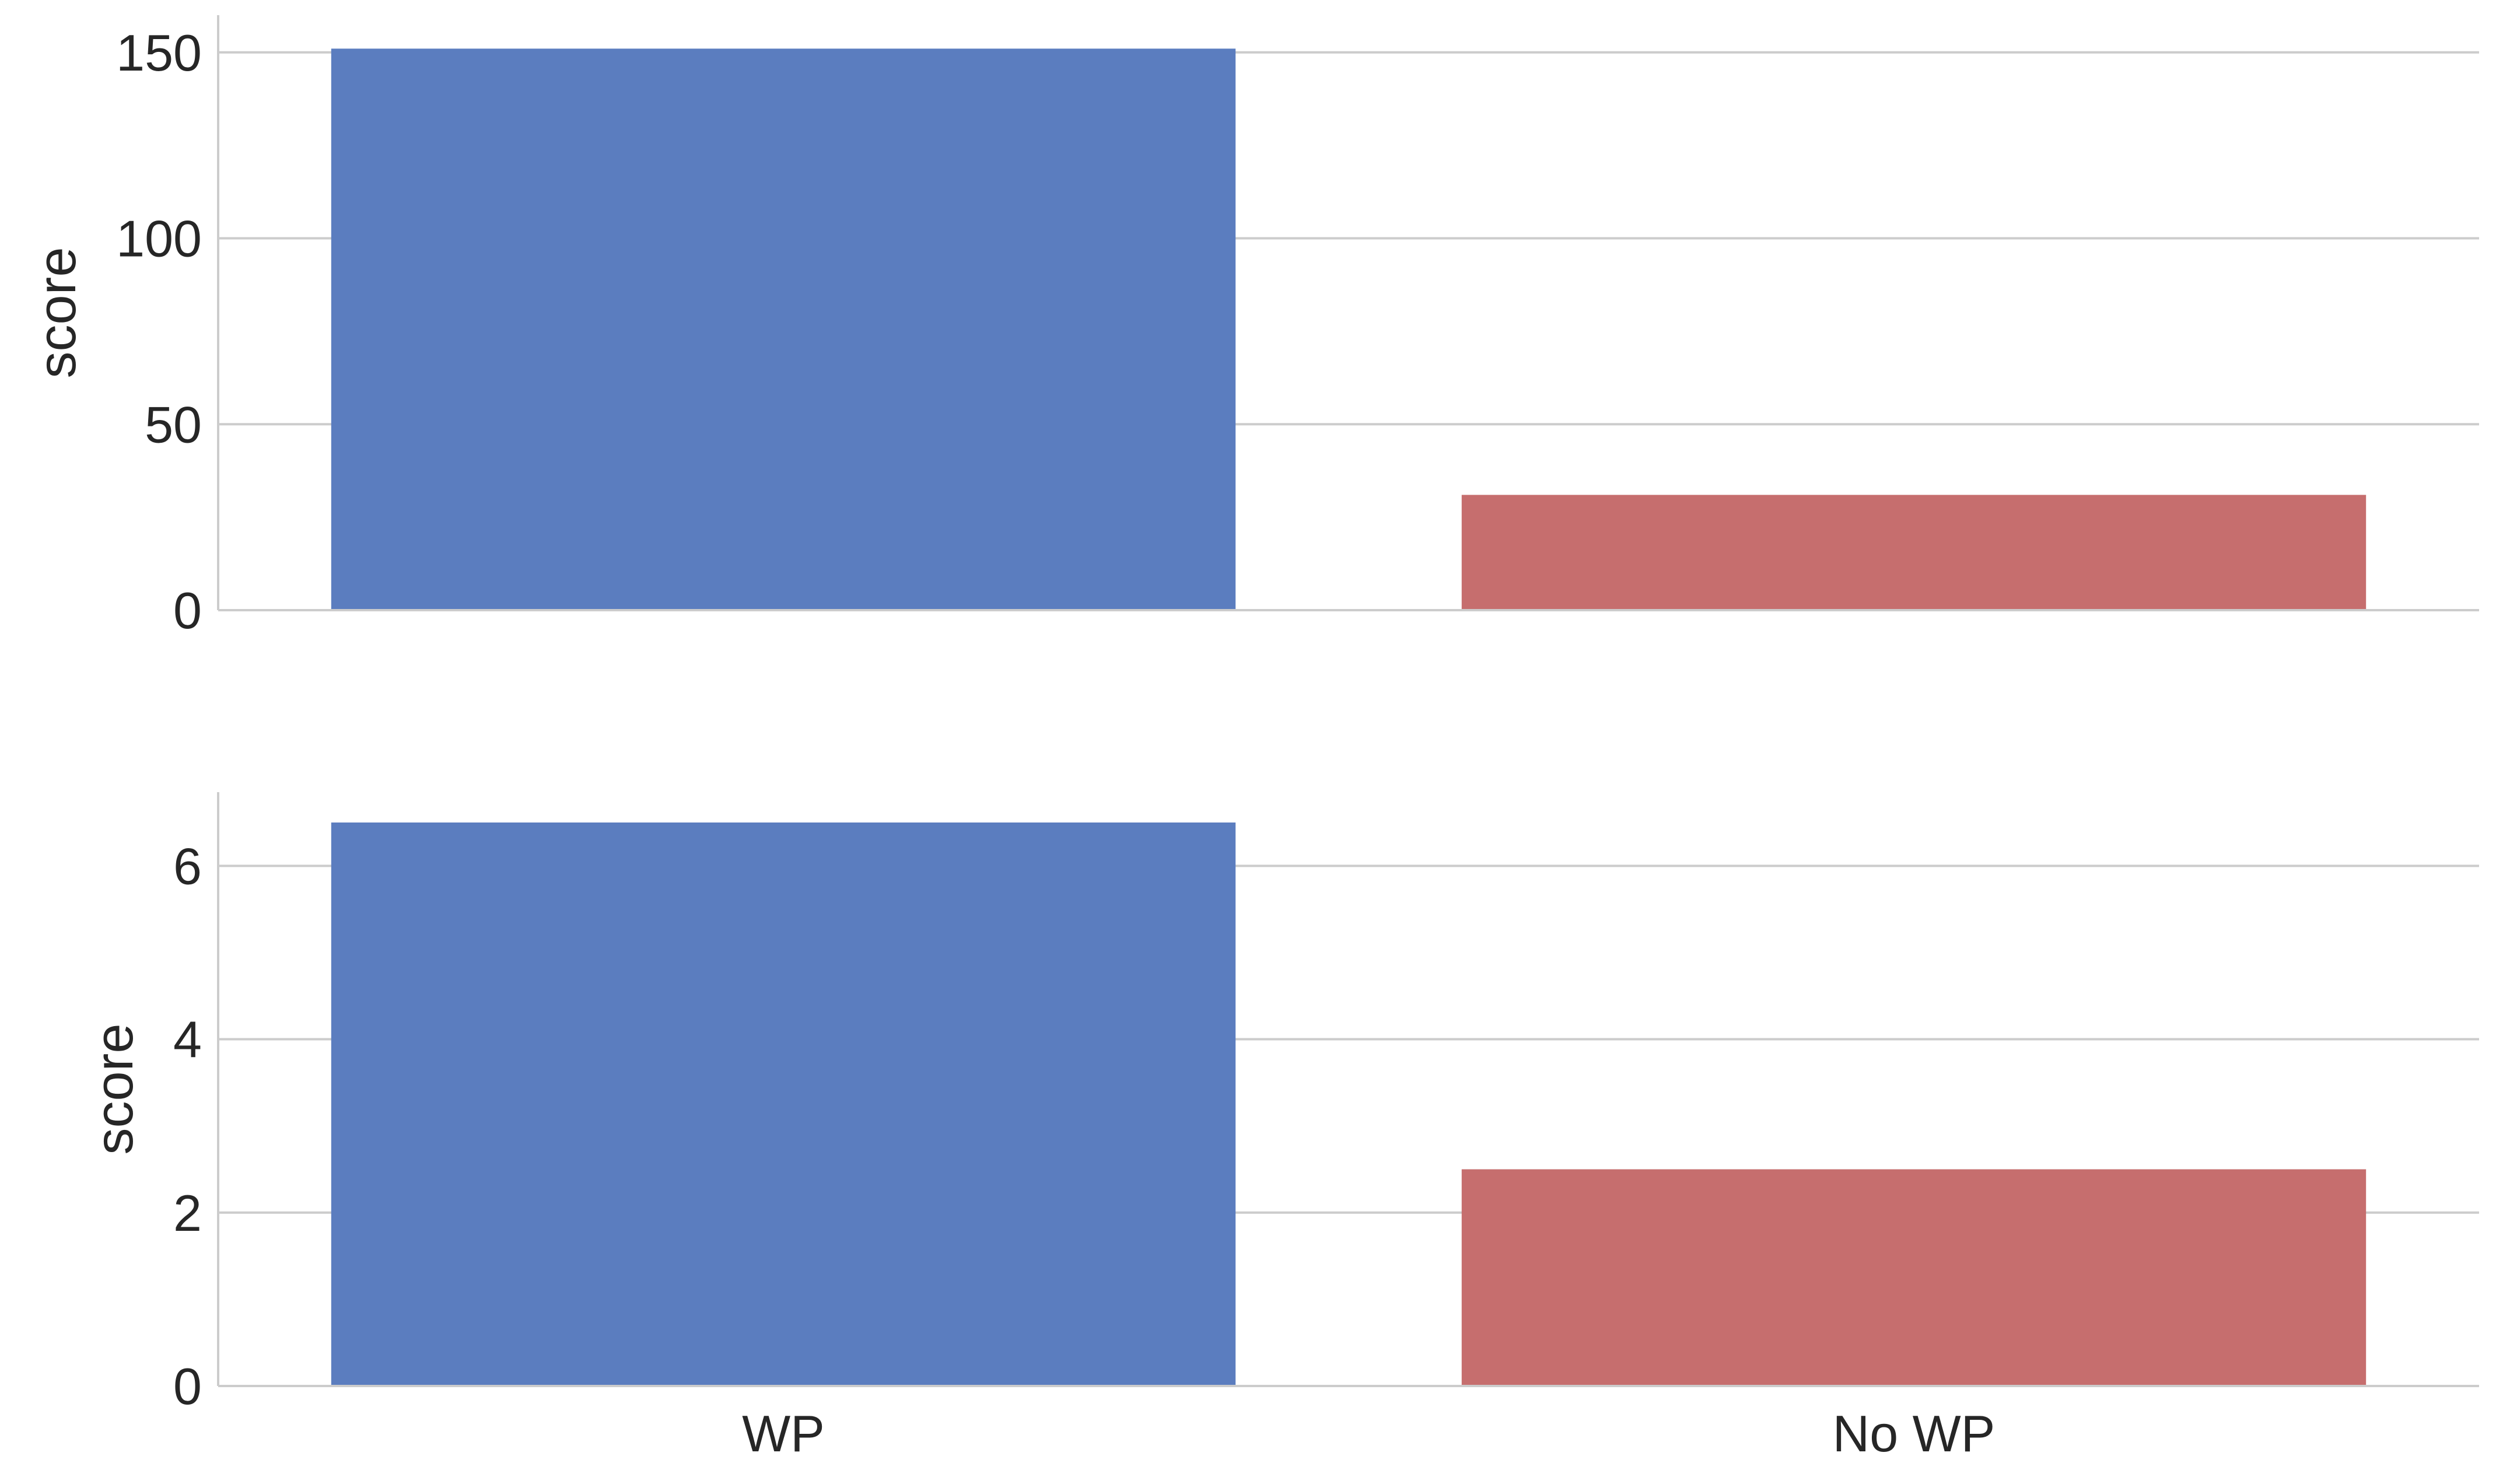  Describe the element at coordinates (159, 53) in the screenshot. I see `y-tick-label-3: 150` at that location.